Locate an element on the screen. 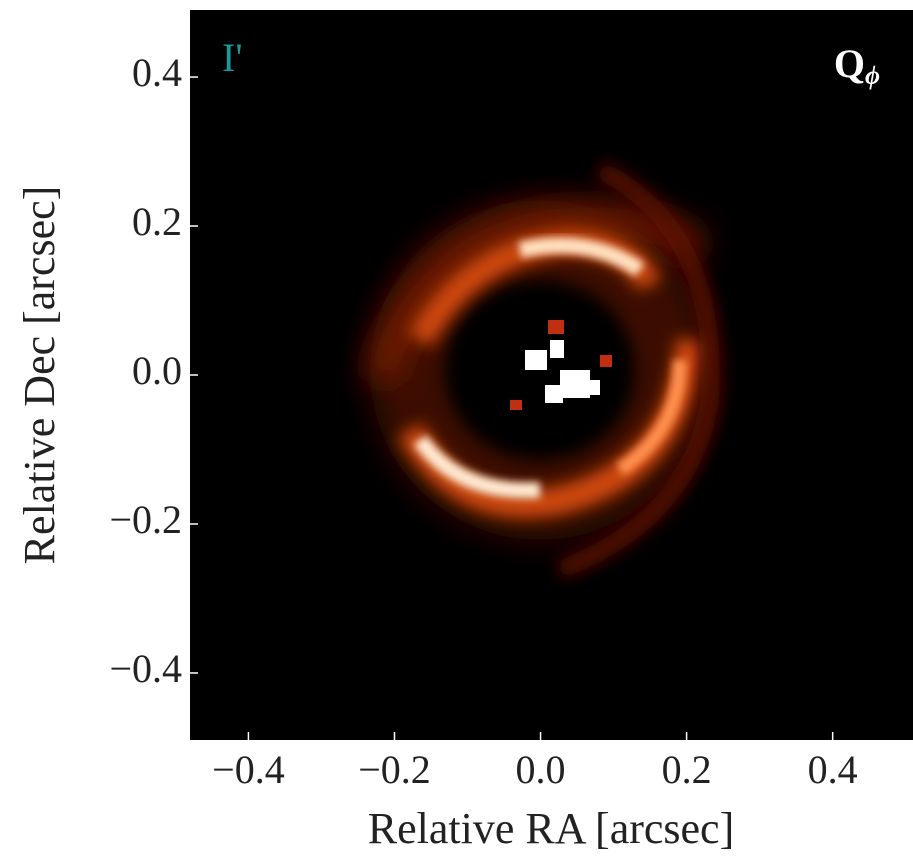  annotation: Qϕ is located at coordinates (857, 65).